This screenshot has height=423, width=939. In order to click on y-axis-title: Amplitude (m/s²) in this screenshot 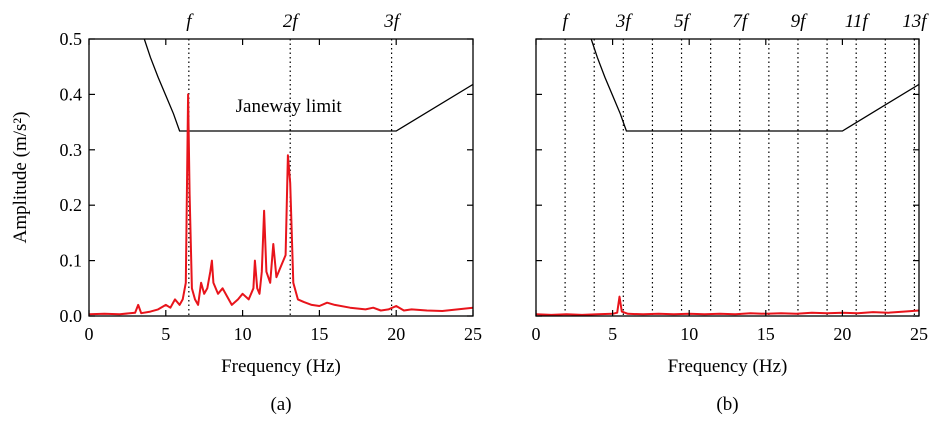, I will do `click(20, 178)`.